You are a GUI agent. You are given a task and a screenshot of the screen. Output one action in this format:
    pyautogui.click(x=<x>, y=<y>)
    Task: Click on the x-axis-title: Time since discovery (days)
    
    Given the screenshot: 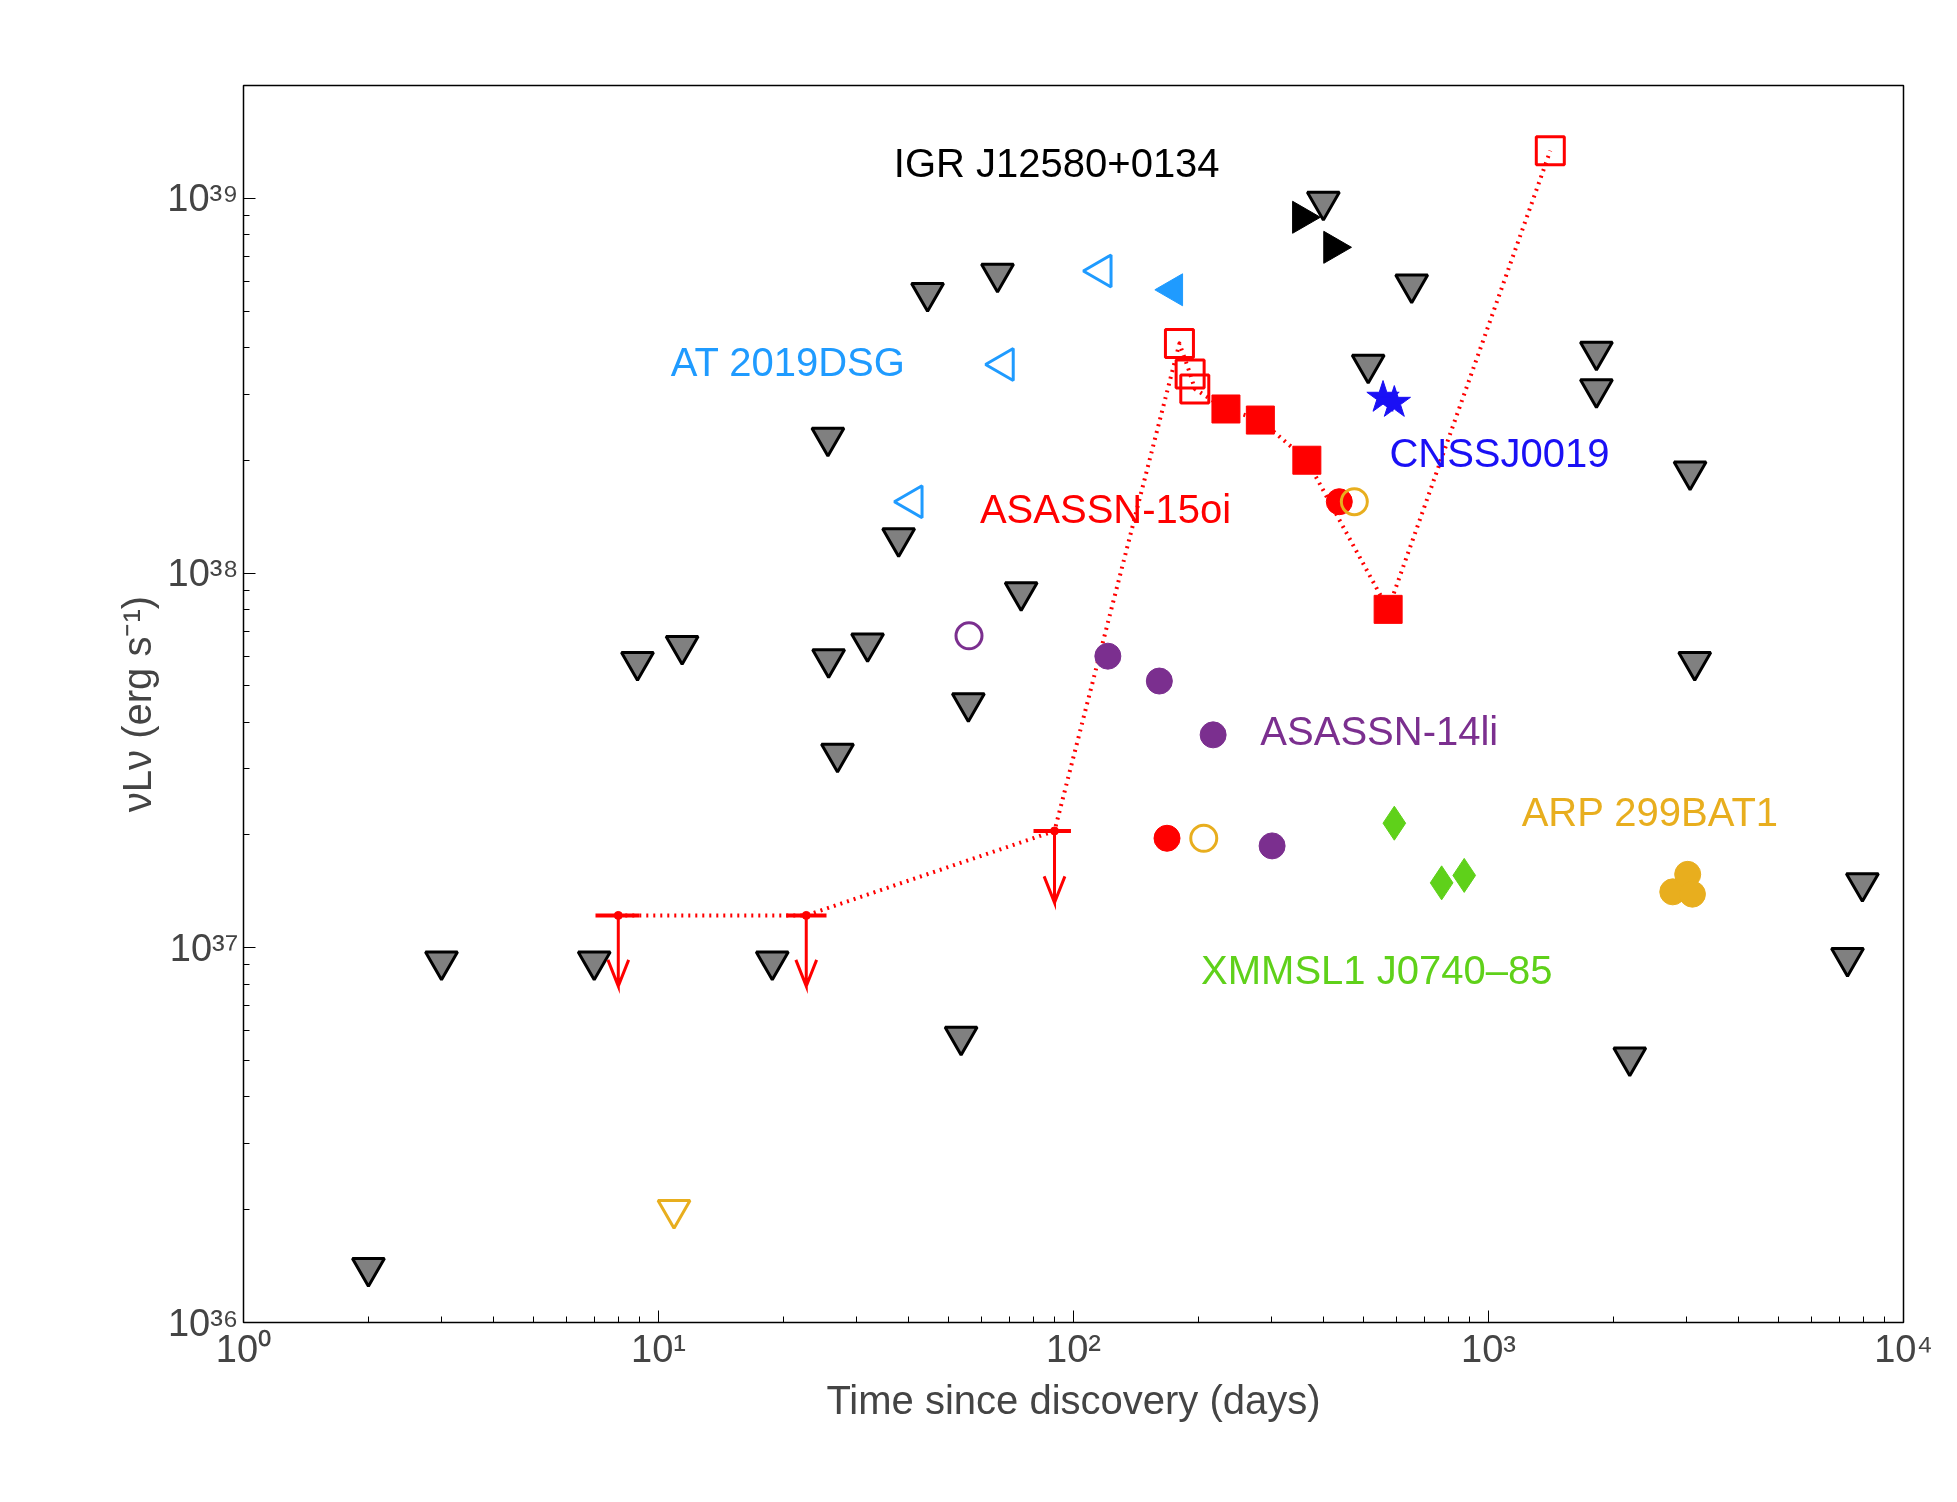 What is the action you would take?
    pyautogui.click(x=1073, y=1399)
    